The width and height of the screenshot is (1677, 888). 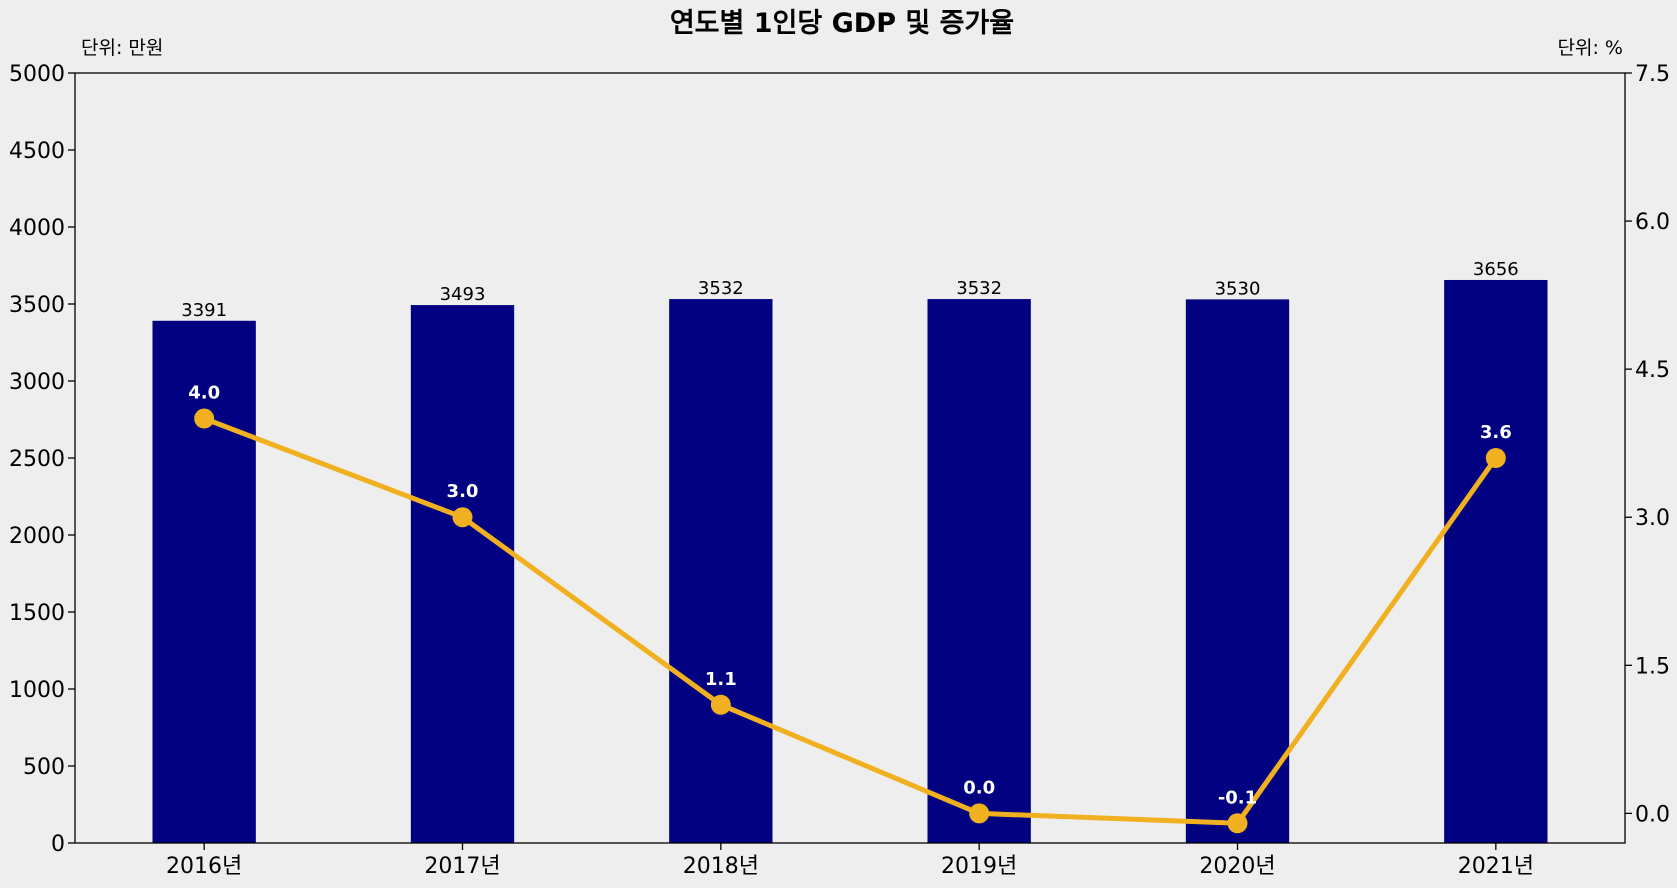 I want to click on right-tick-label: 4.5, so click(x=1652, y=370).